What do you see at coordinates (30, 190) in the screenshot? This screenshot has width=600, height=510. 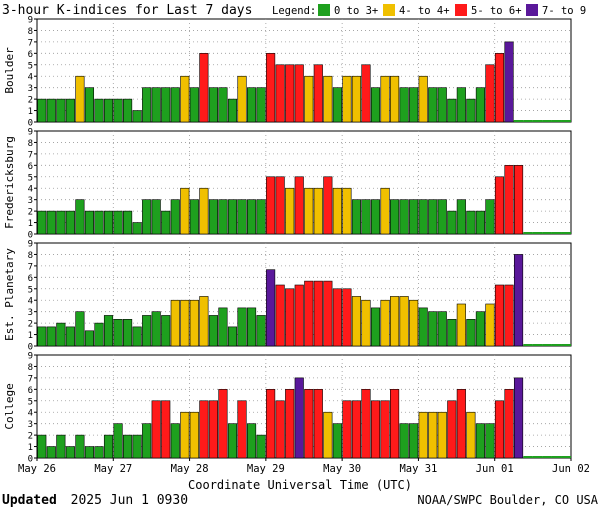 I see `y-tick-label: 4` at bounding box center [30, 190].